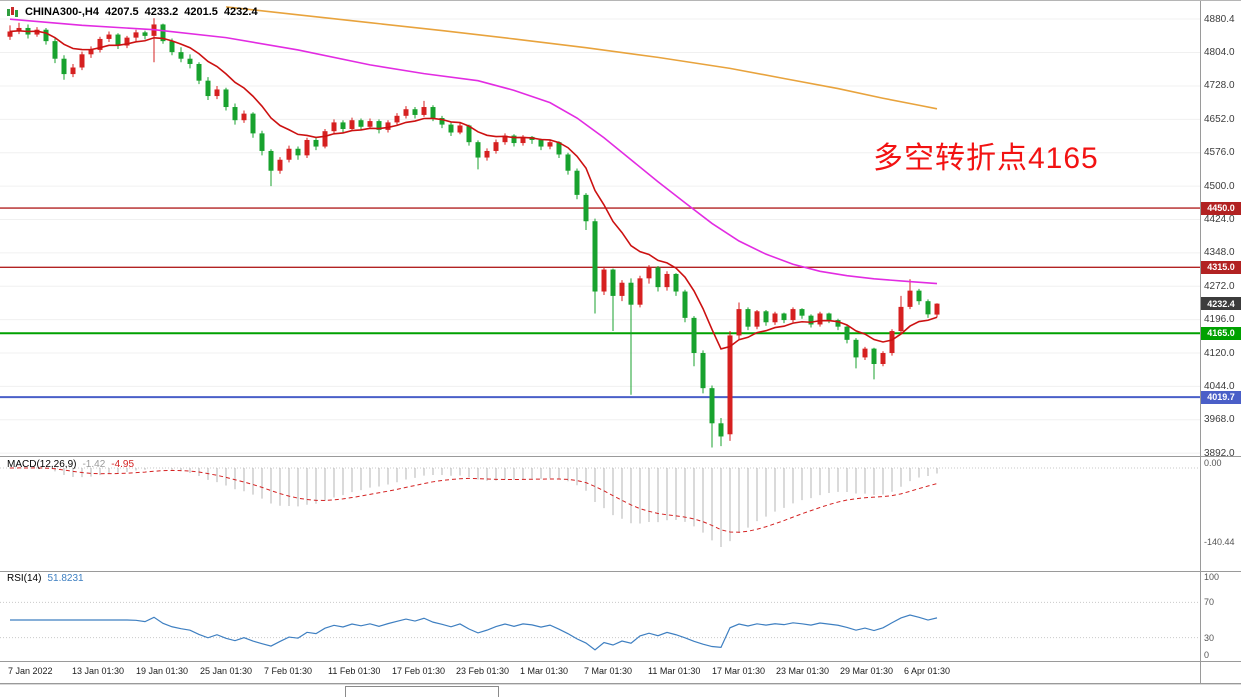 The width and height of the screenshot is (1241, 697). I want to click on scrollbar-thumb, so click(422, 691).